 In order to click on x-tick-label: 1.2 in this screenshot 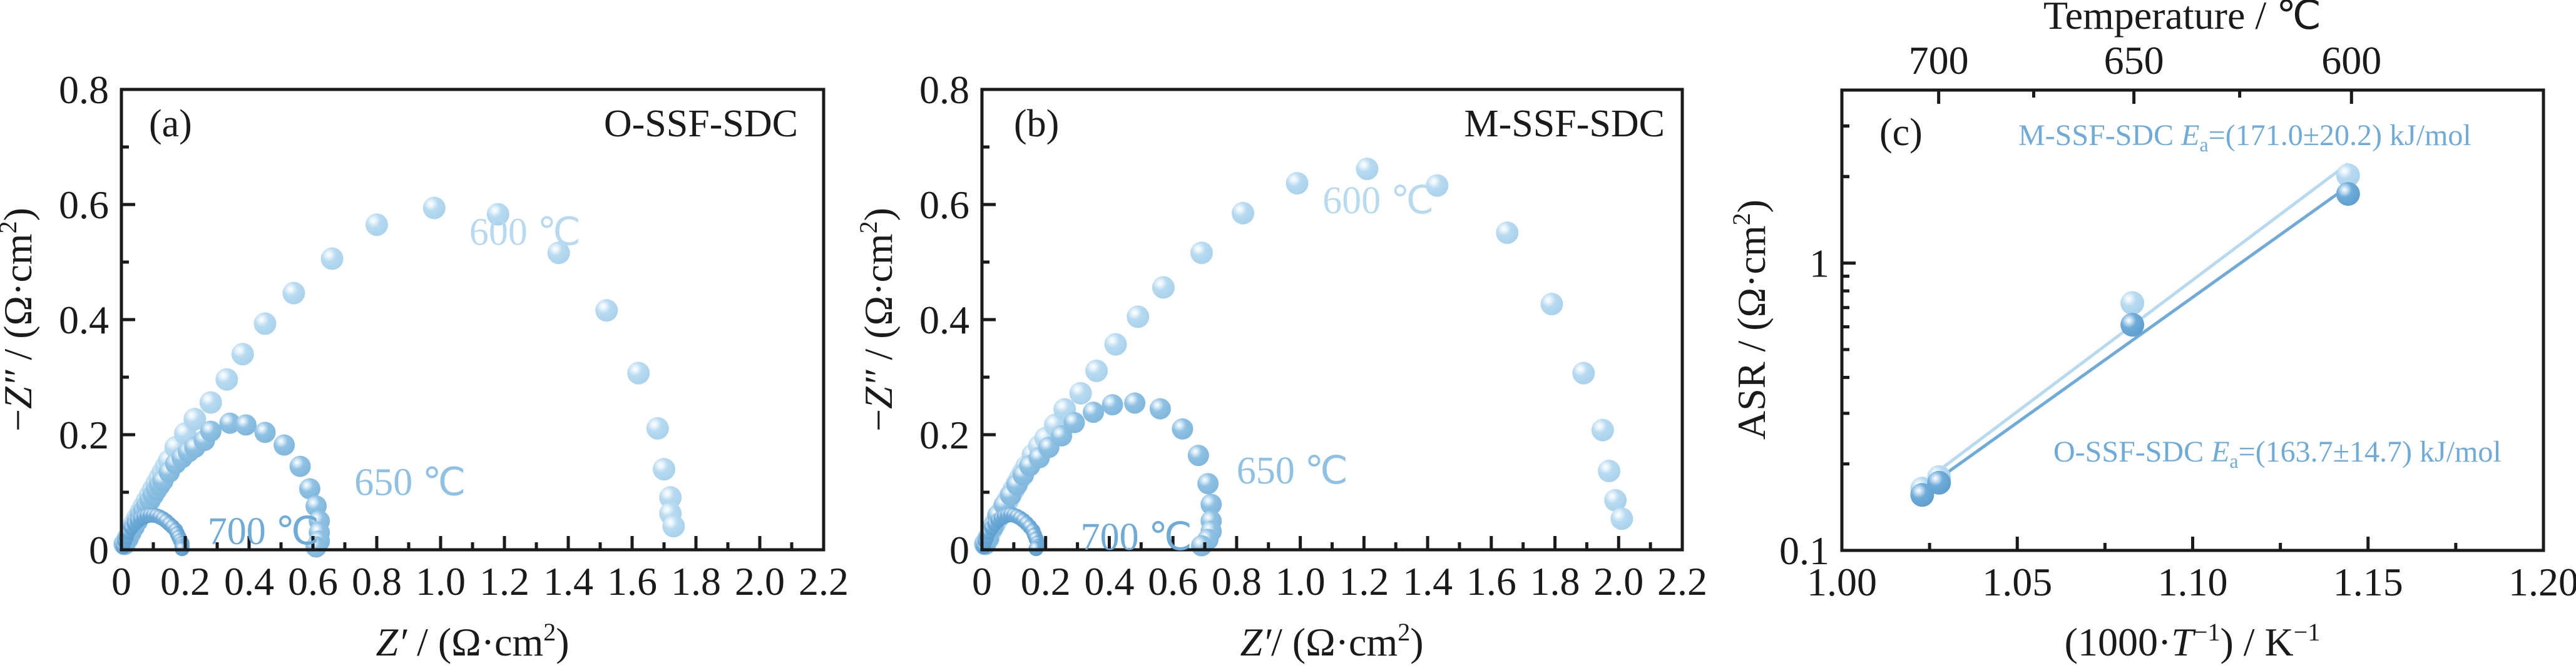, I will do `click(504, 581)`.